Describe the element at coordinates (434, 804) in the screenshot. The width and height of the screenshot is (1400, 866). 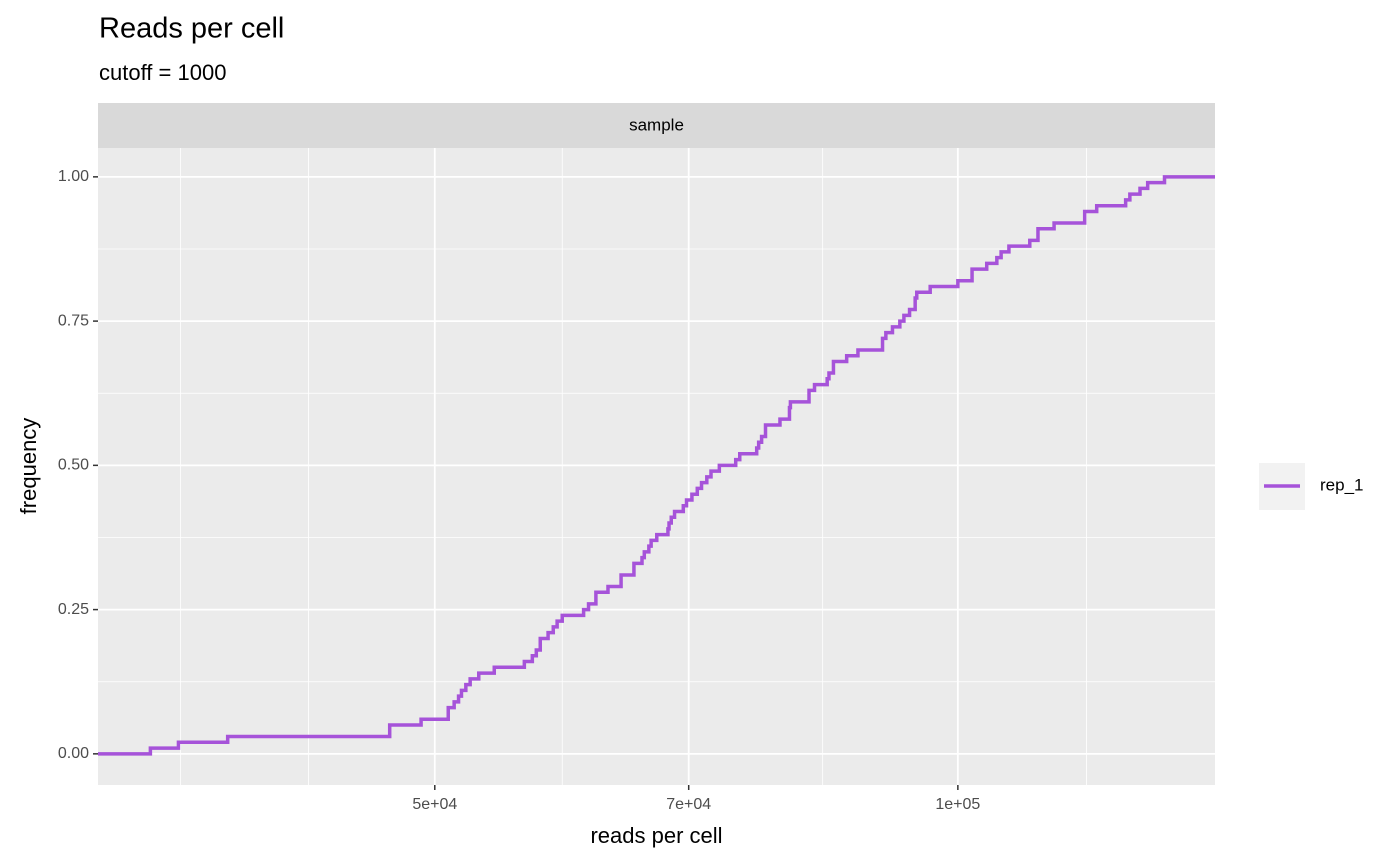
I see `x-tick-label: 5e+04` at that location.